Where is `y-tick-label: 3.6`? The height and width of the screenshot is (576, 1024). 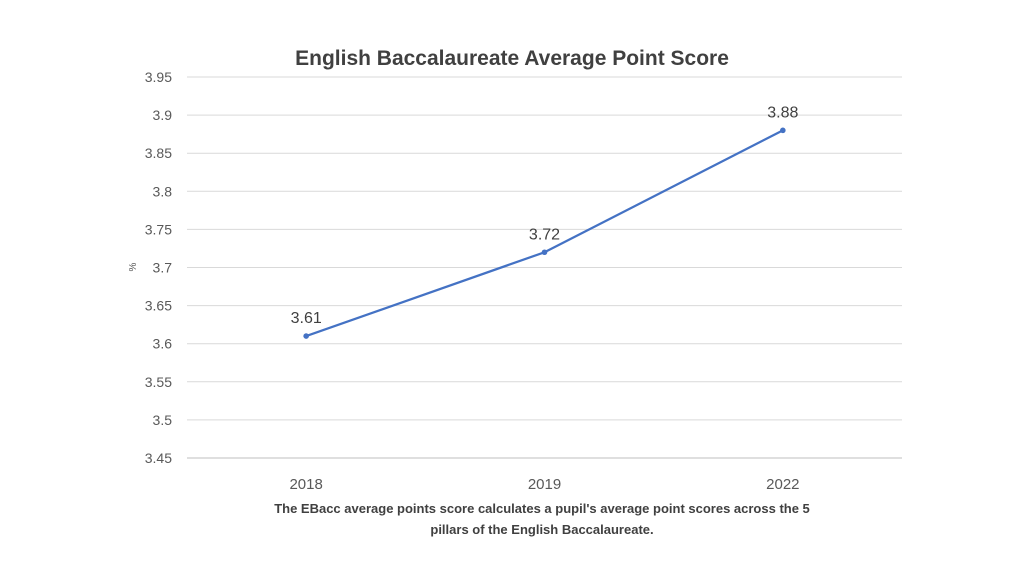
y-tick-label: 3.6 is located at coordinates (163, 344).